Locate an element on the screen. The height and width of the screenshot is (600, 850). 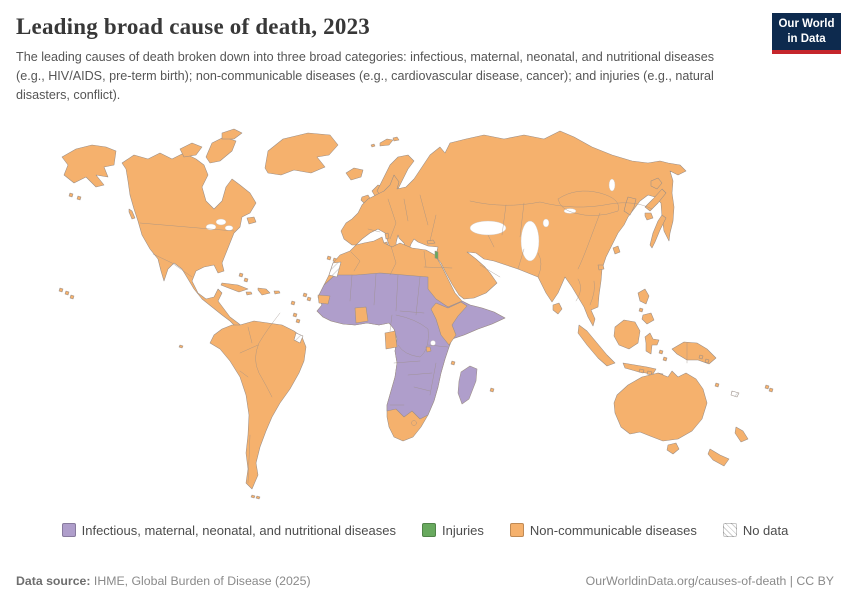
region-sri-lanka is located at coordinates (557, 308).